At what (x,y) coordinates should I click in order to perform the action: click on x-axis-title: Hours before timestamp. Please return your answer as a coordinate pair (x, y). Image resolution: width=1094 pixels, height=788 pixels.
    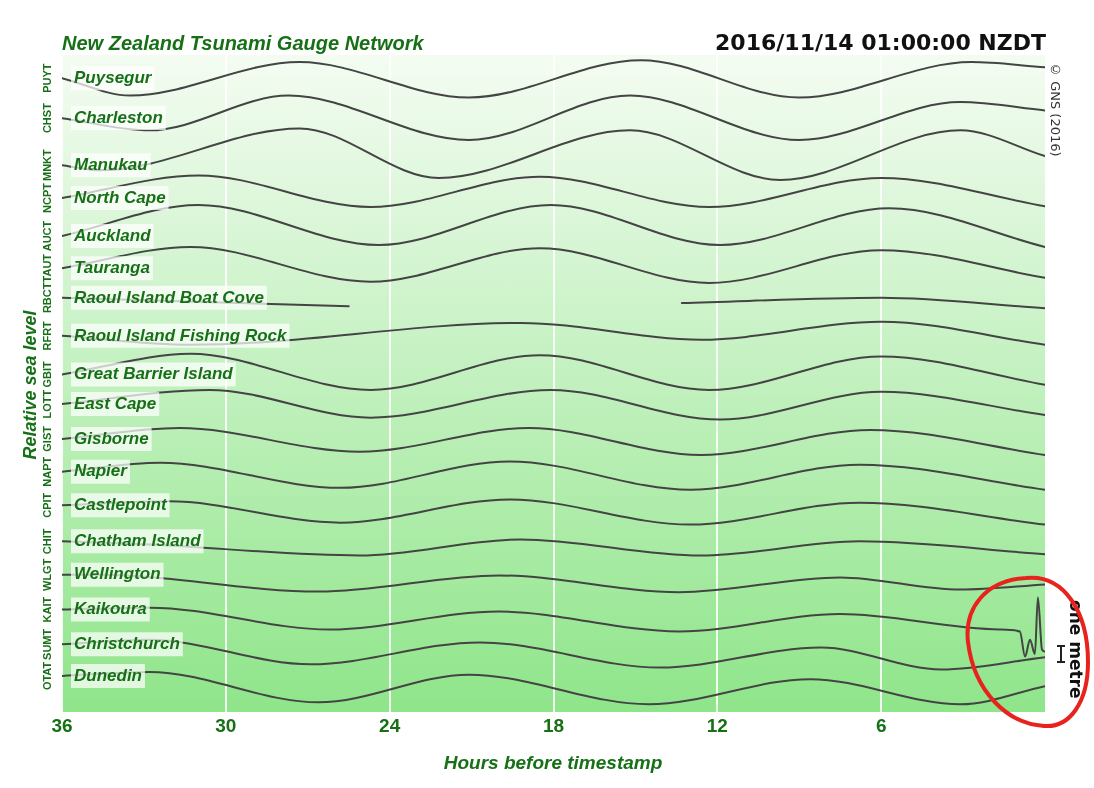
    Looking at the image, I should click on (553, 763).